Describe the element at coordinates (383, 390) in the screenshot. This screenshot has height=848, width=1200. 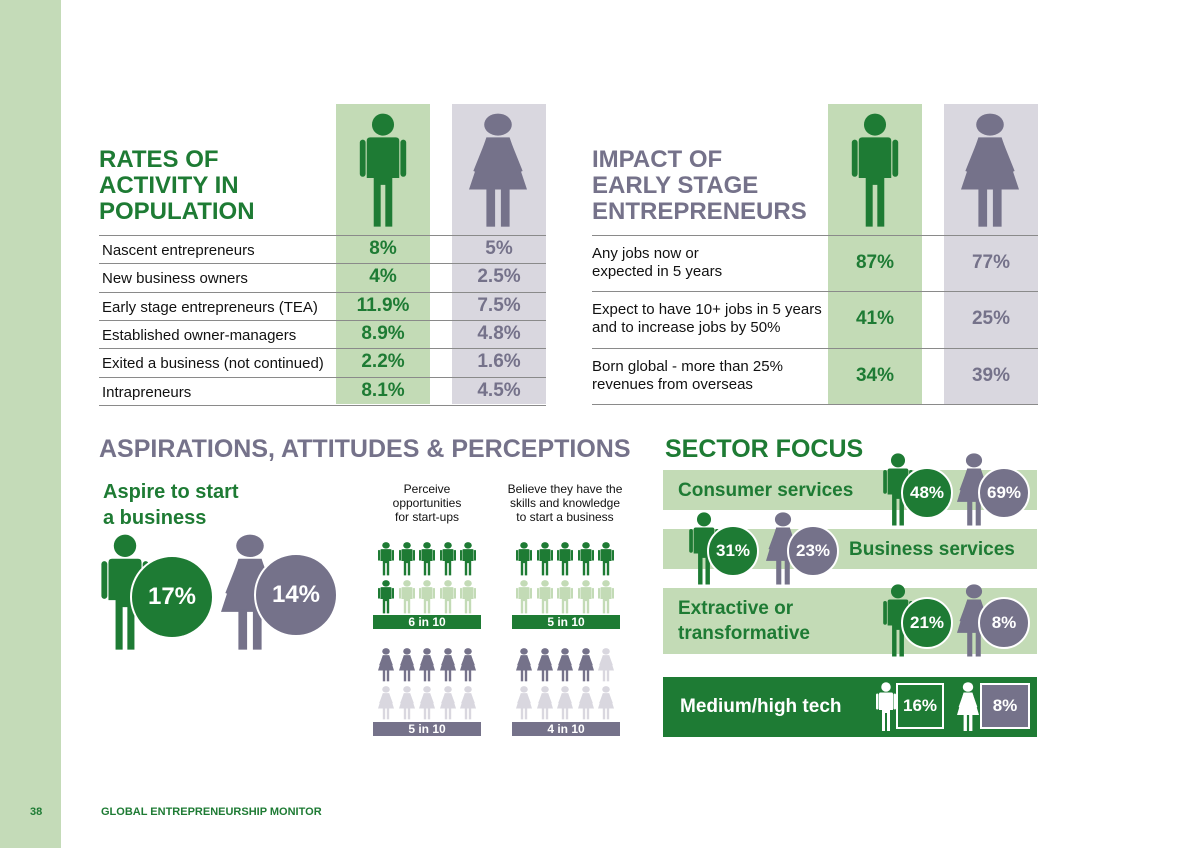
I see `rates-row-male-value: 8.1%` at that location.